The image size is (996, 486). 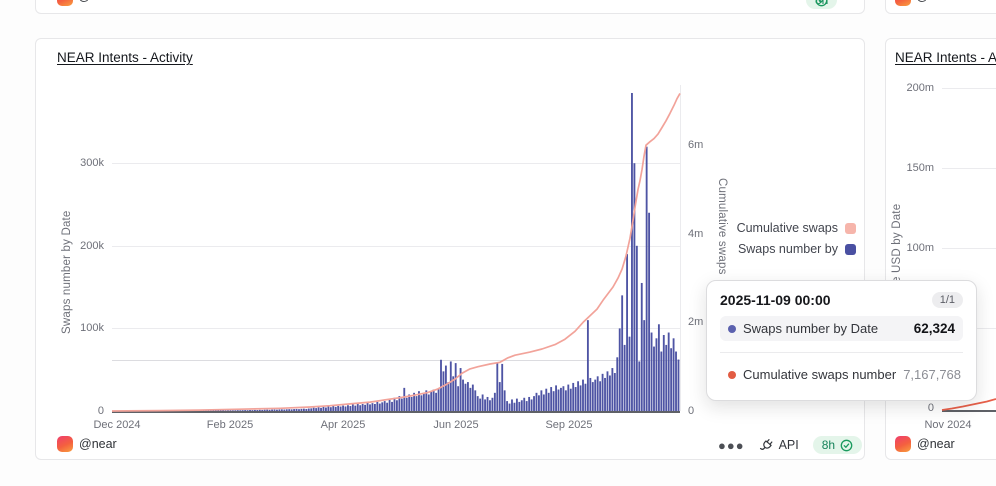 I want to click on card-author: @near, so click(x=925, y=444).